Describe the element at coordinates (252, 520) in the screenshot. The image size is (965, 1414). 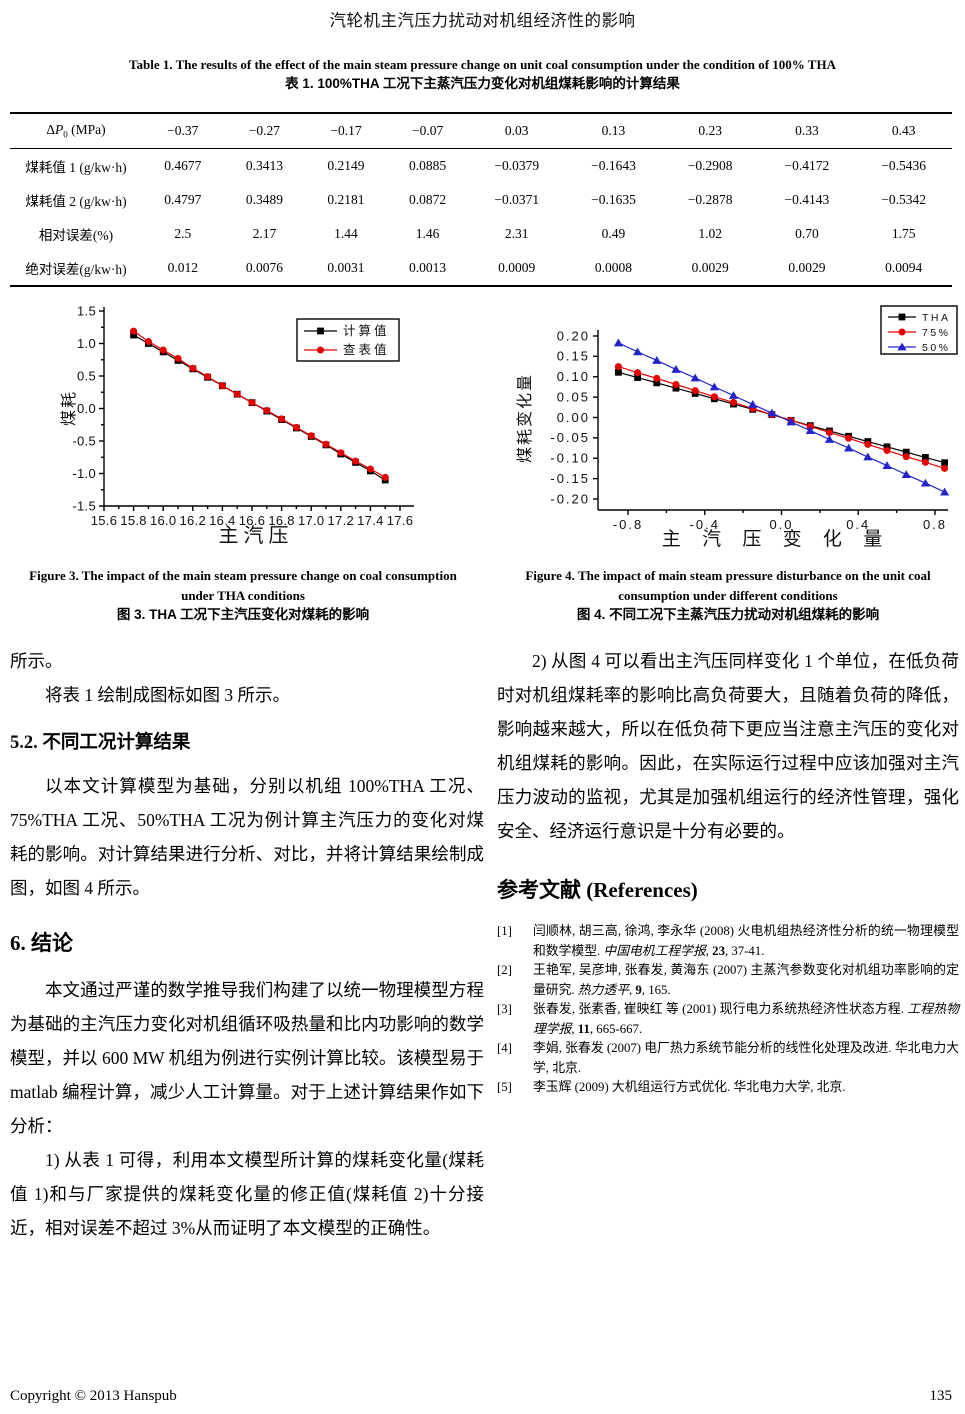
I see `svg-text: 16.6` at that location.